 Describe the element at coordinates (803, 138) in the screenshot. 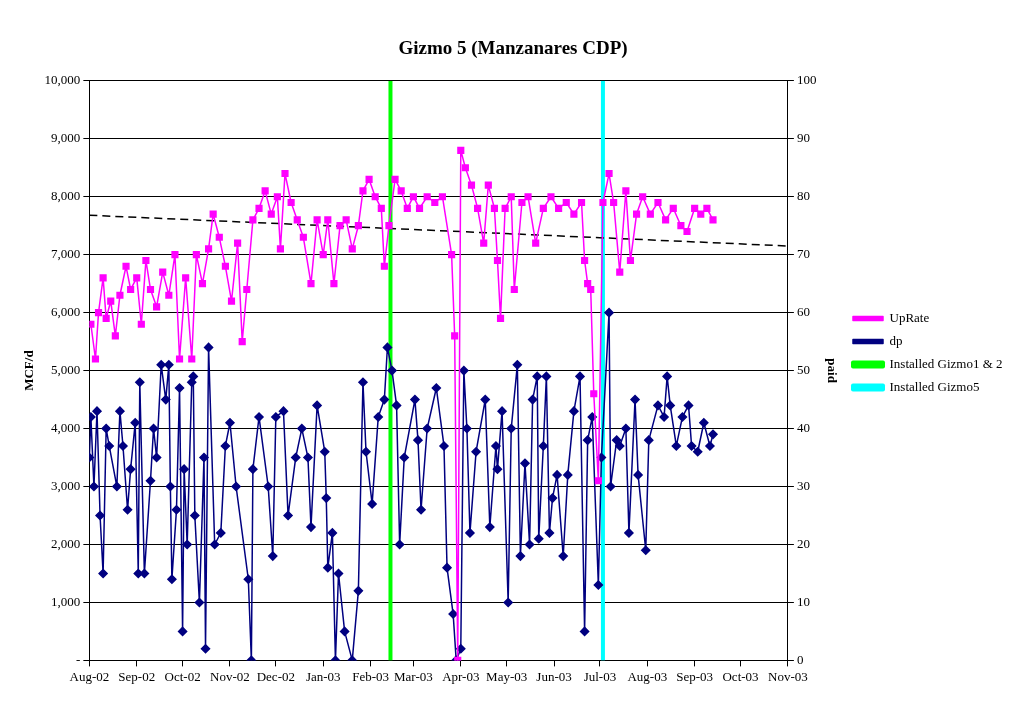

I see `y2-tick-label: 90` at that location.